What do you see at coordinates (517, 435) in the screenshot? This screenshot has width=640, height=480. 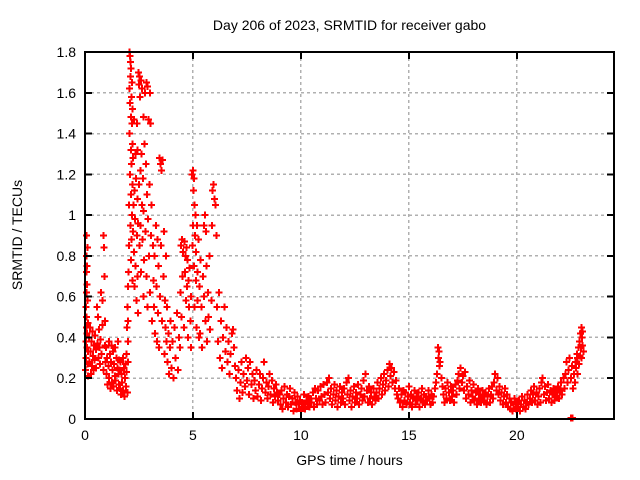 I see `x-tick-label: 20` at bounding box center [517, 435].